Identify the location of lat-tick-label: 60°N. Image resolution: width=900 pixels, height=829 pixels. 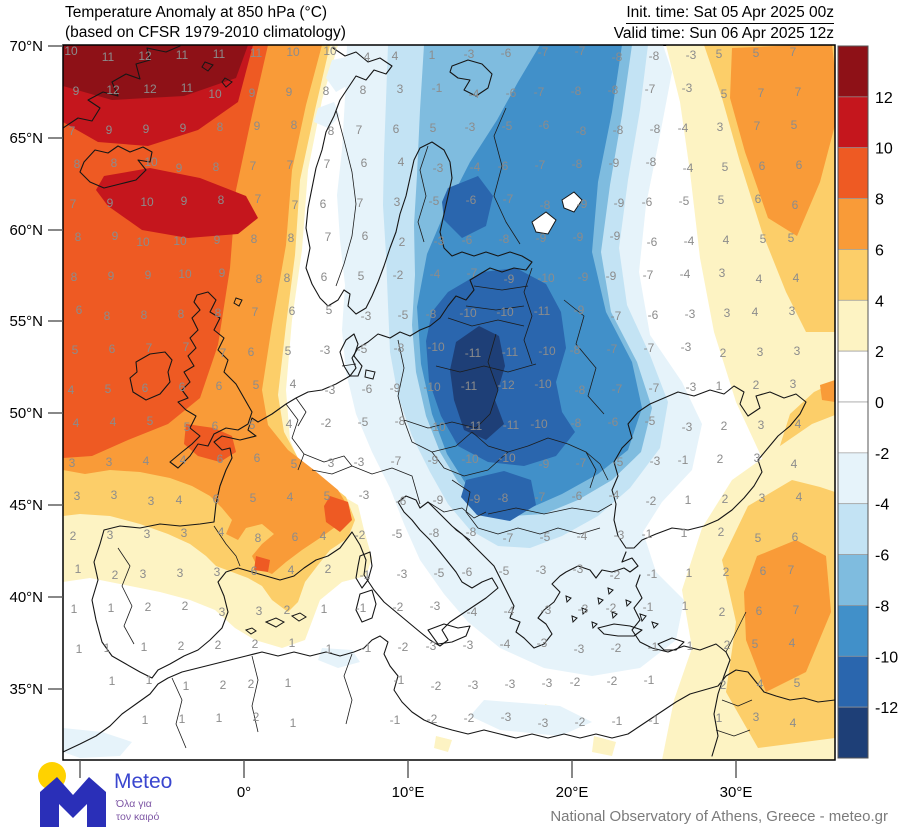
(26, 230).